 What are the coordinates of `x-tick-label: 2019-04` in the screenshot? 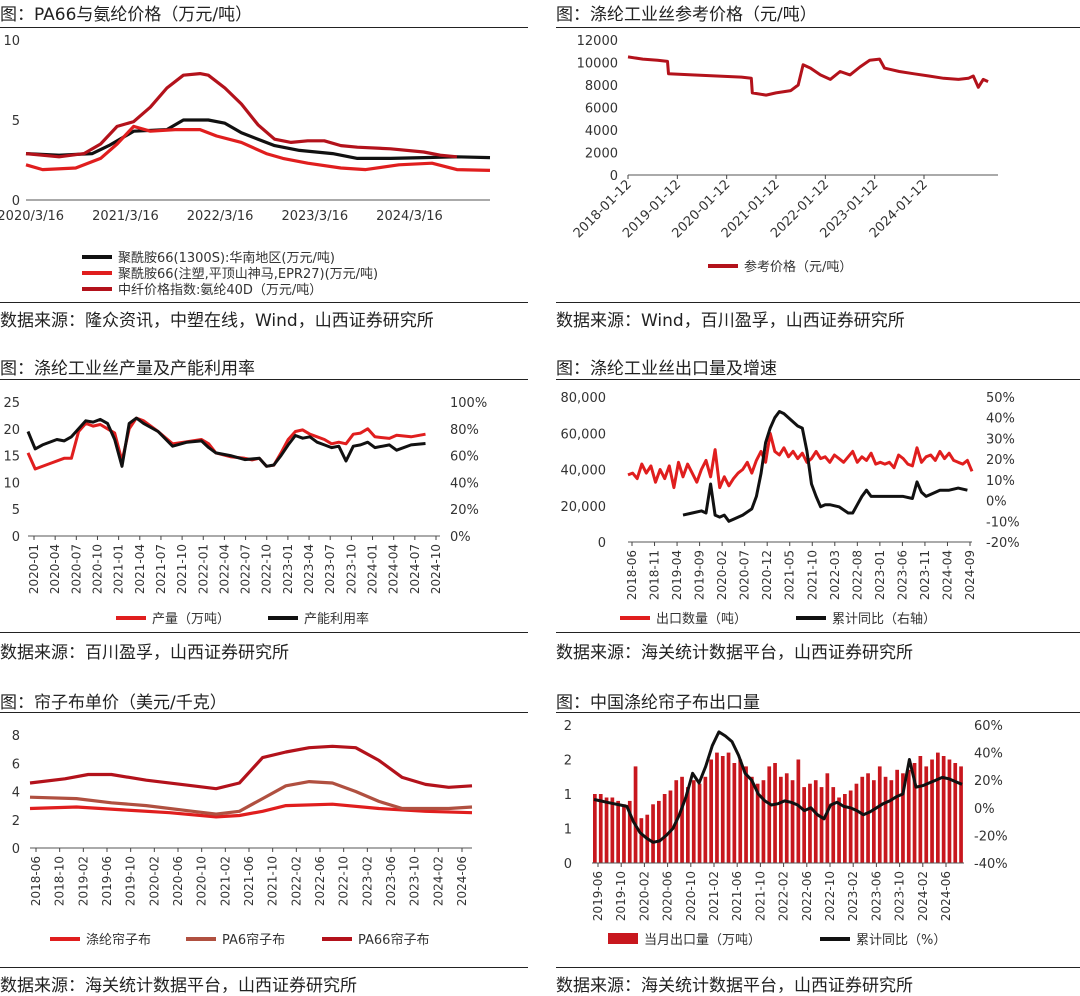 It's located at (677, 575).